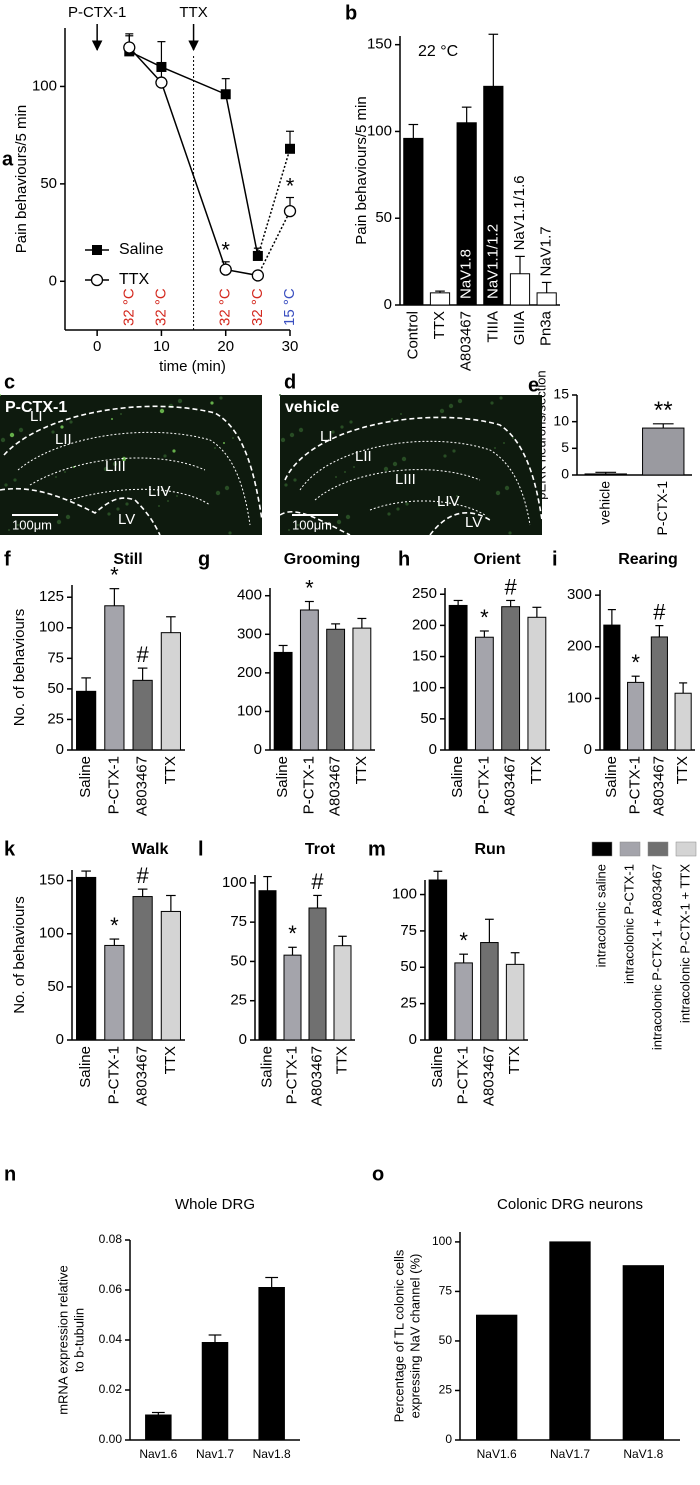 The width and height of the screenshot is (700, 1485). What do you see at coordinates (51, 596) in the screenshot?
I see `y-tick-label: 125` at bounding box center [51, 596].